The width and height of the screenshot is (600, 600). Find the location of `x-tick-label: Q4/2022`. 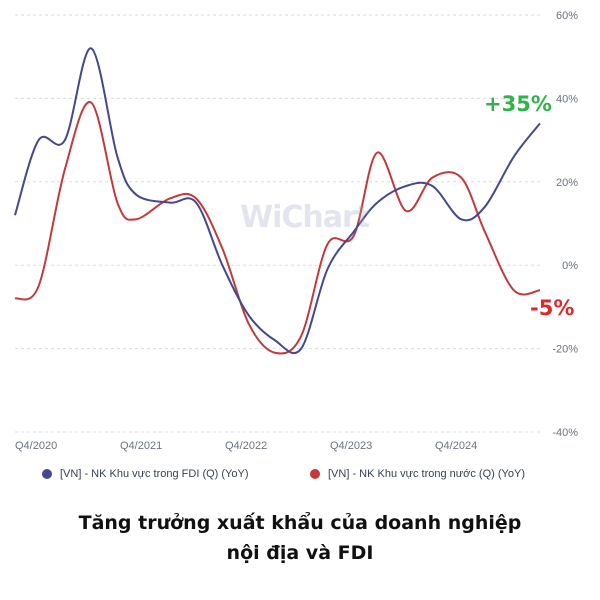

x-tick-label: Q4/2022 is located at coordinates (246, 446).